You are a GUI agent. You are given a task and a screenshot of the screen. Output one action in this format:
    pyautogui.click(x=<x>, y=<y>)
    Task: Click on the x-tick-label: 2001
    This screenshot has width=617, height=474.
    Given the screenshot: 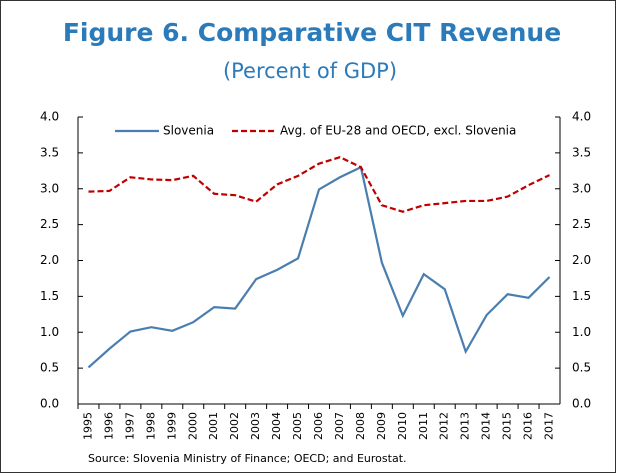 What is the action you would take?
    pyautogui.click(x=213, y=426)
    